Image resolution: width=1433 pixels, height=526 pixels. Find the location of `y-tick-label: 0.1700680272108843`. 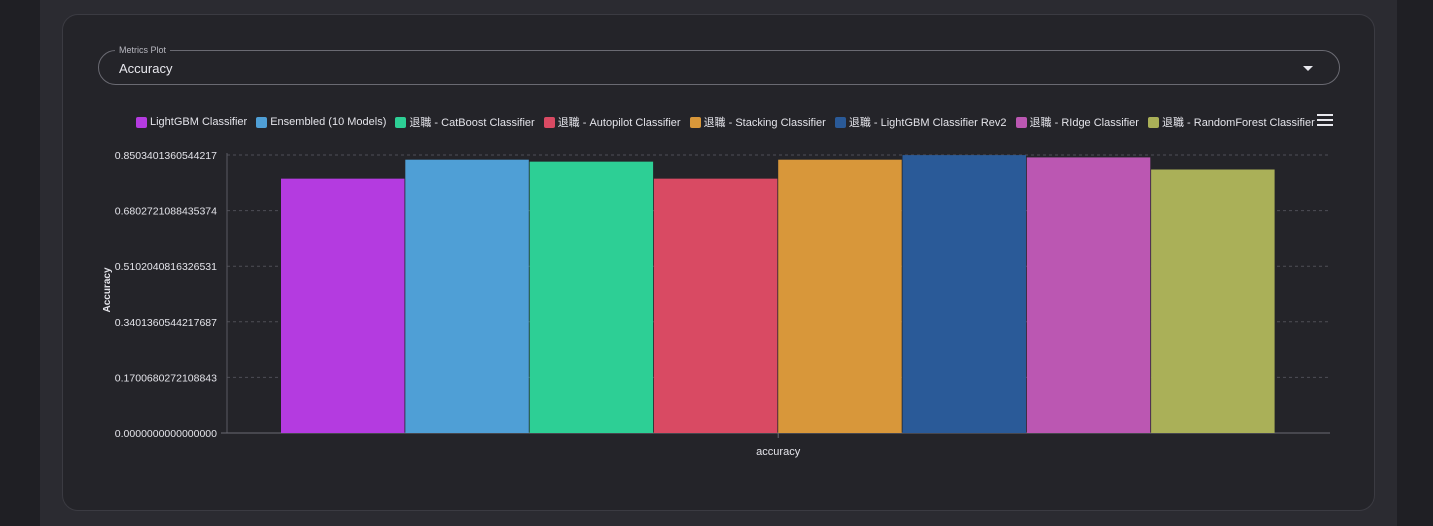

y-tick-label: 0.1700680272108843 is located at coordinates (166, 378).